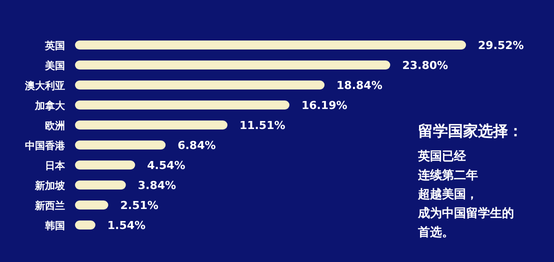 The width and height of the screenshot is (554, 262). What do you see at coordinates (55, 166) in the screenshot?
I see `y-tick-label: 日本` at bounding box center [55, 166].